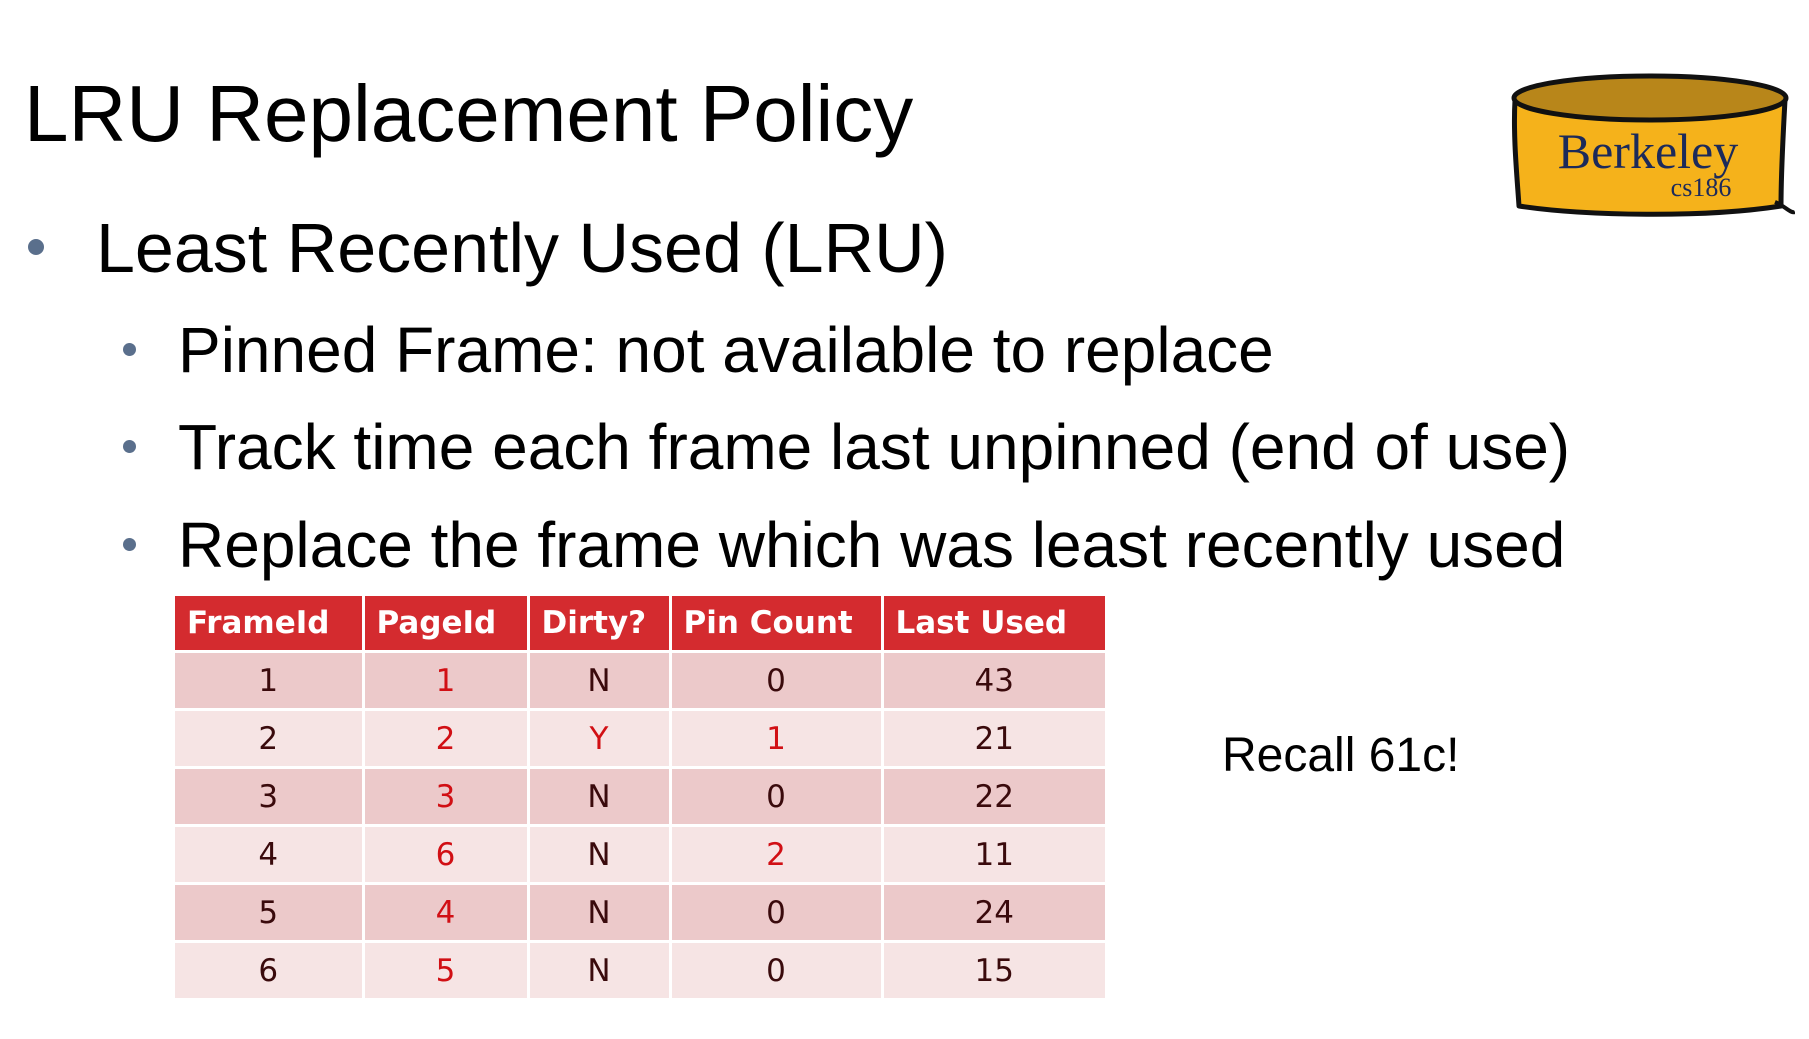  Describe the element at coordinates (270, 739) in the screenshot. I see `cell-frameid: 2` at that location.